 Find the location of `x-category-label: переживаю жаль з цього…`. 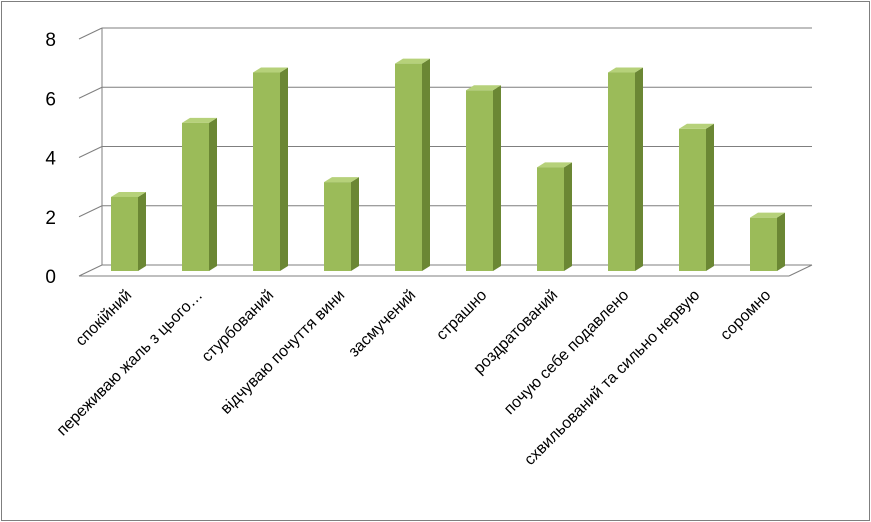

x-category-label: переживаю жаль з цього… is located at coordinates (130, 363).